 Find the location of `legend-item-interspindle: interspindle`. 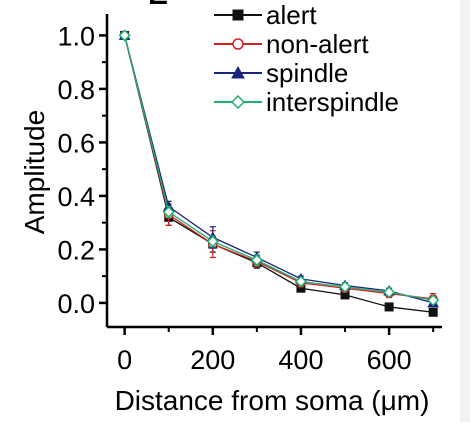

legend-item-interspindle: interspindle is located at coordinates (306, 102).